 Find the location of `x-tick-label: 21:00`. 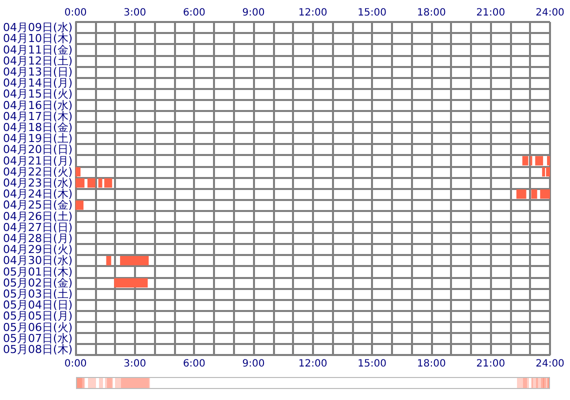

x-tick-label: 21:00 is located at coordinates (491, 364).